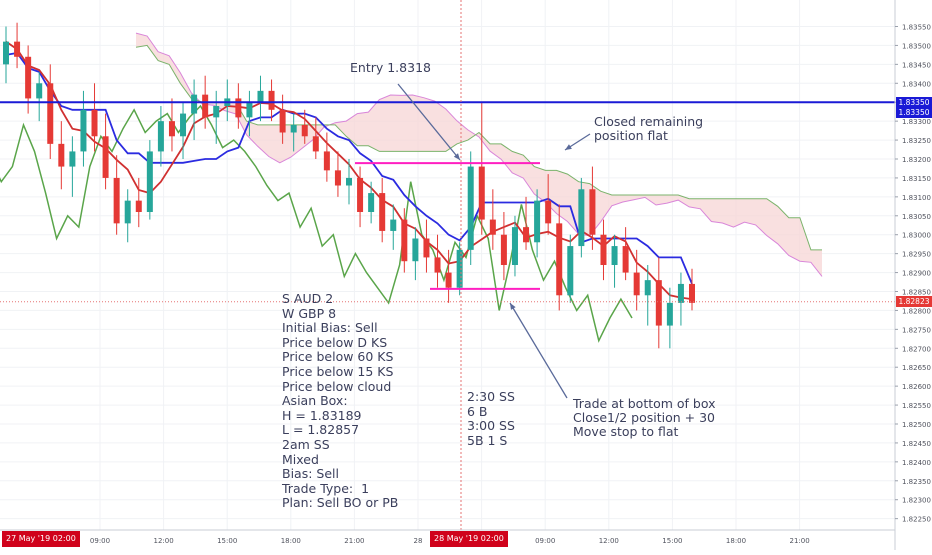  What do you see at coordinates (310, 474) in the screenshot?
I see `plan-note: Bias: Sell` at bounding box center [310, 474].